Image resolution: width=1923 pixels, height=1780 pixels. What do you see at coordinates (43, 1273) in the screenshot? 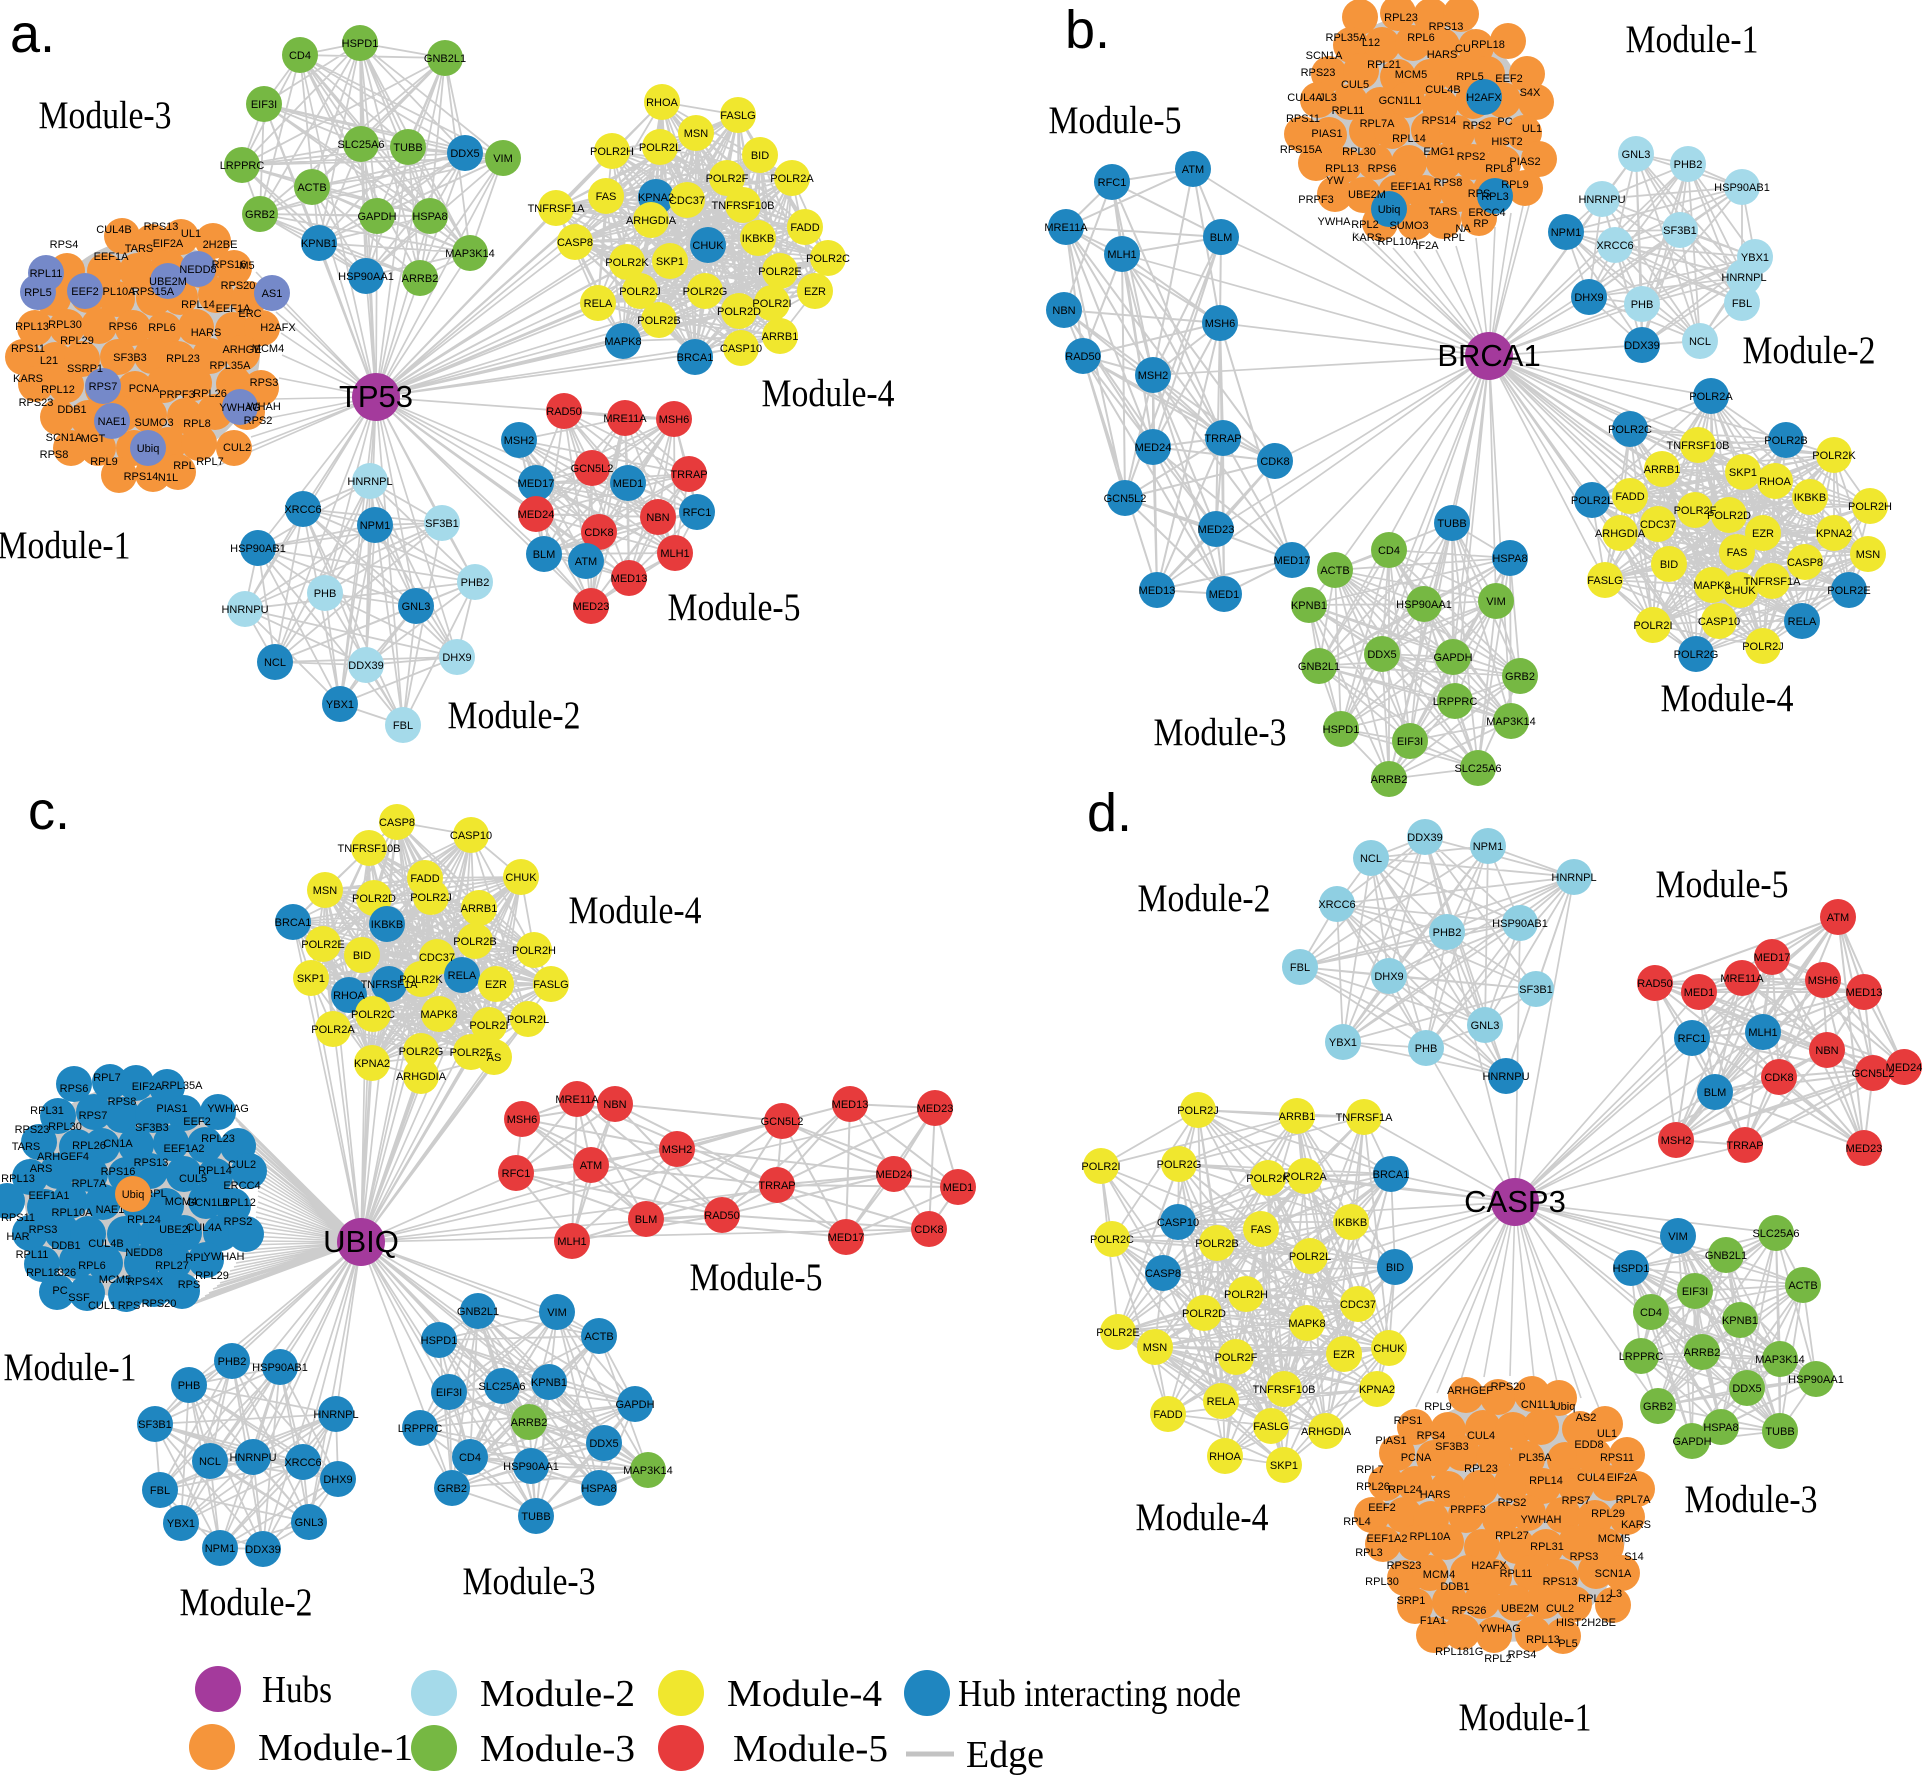
I see `svg-text: RPL18` at bounding box center [43, 1273].